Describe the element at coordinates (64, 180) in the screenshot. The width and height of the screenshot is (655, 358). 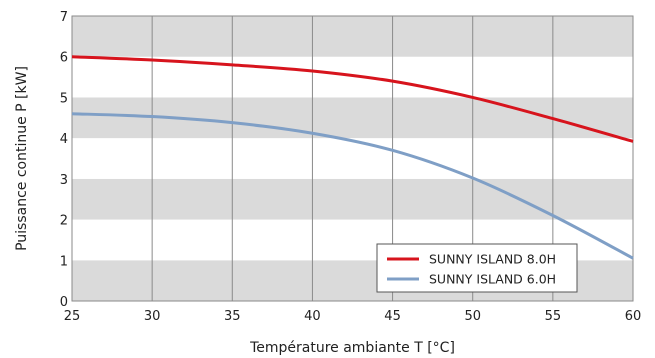
I see `y-tick-label: 3` at that location.